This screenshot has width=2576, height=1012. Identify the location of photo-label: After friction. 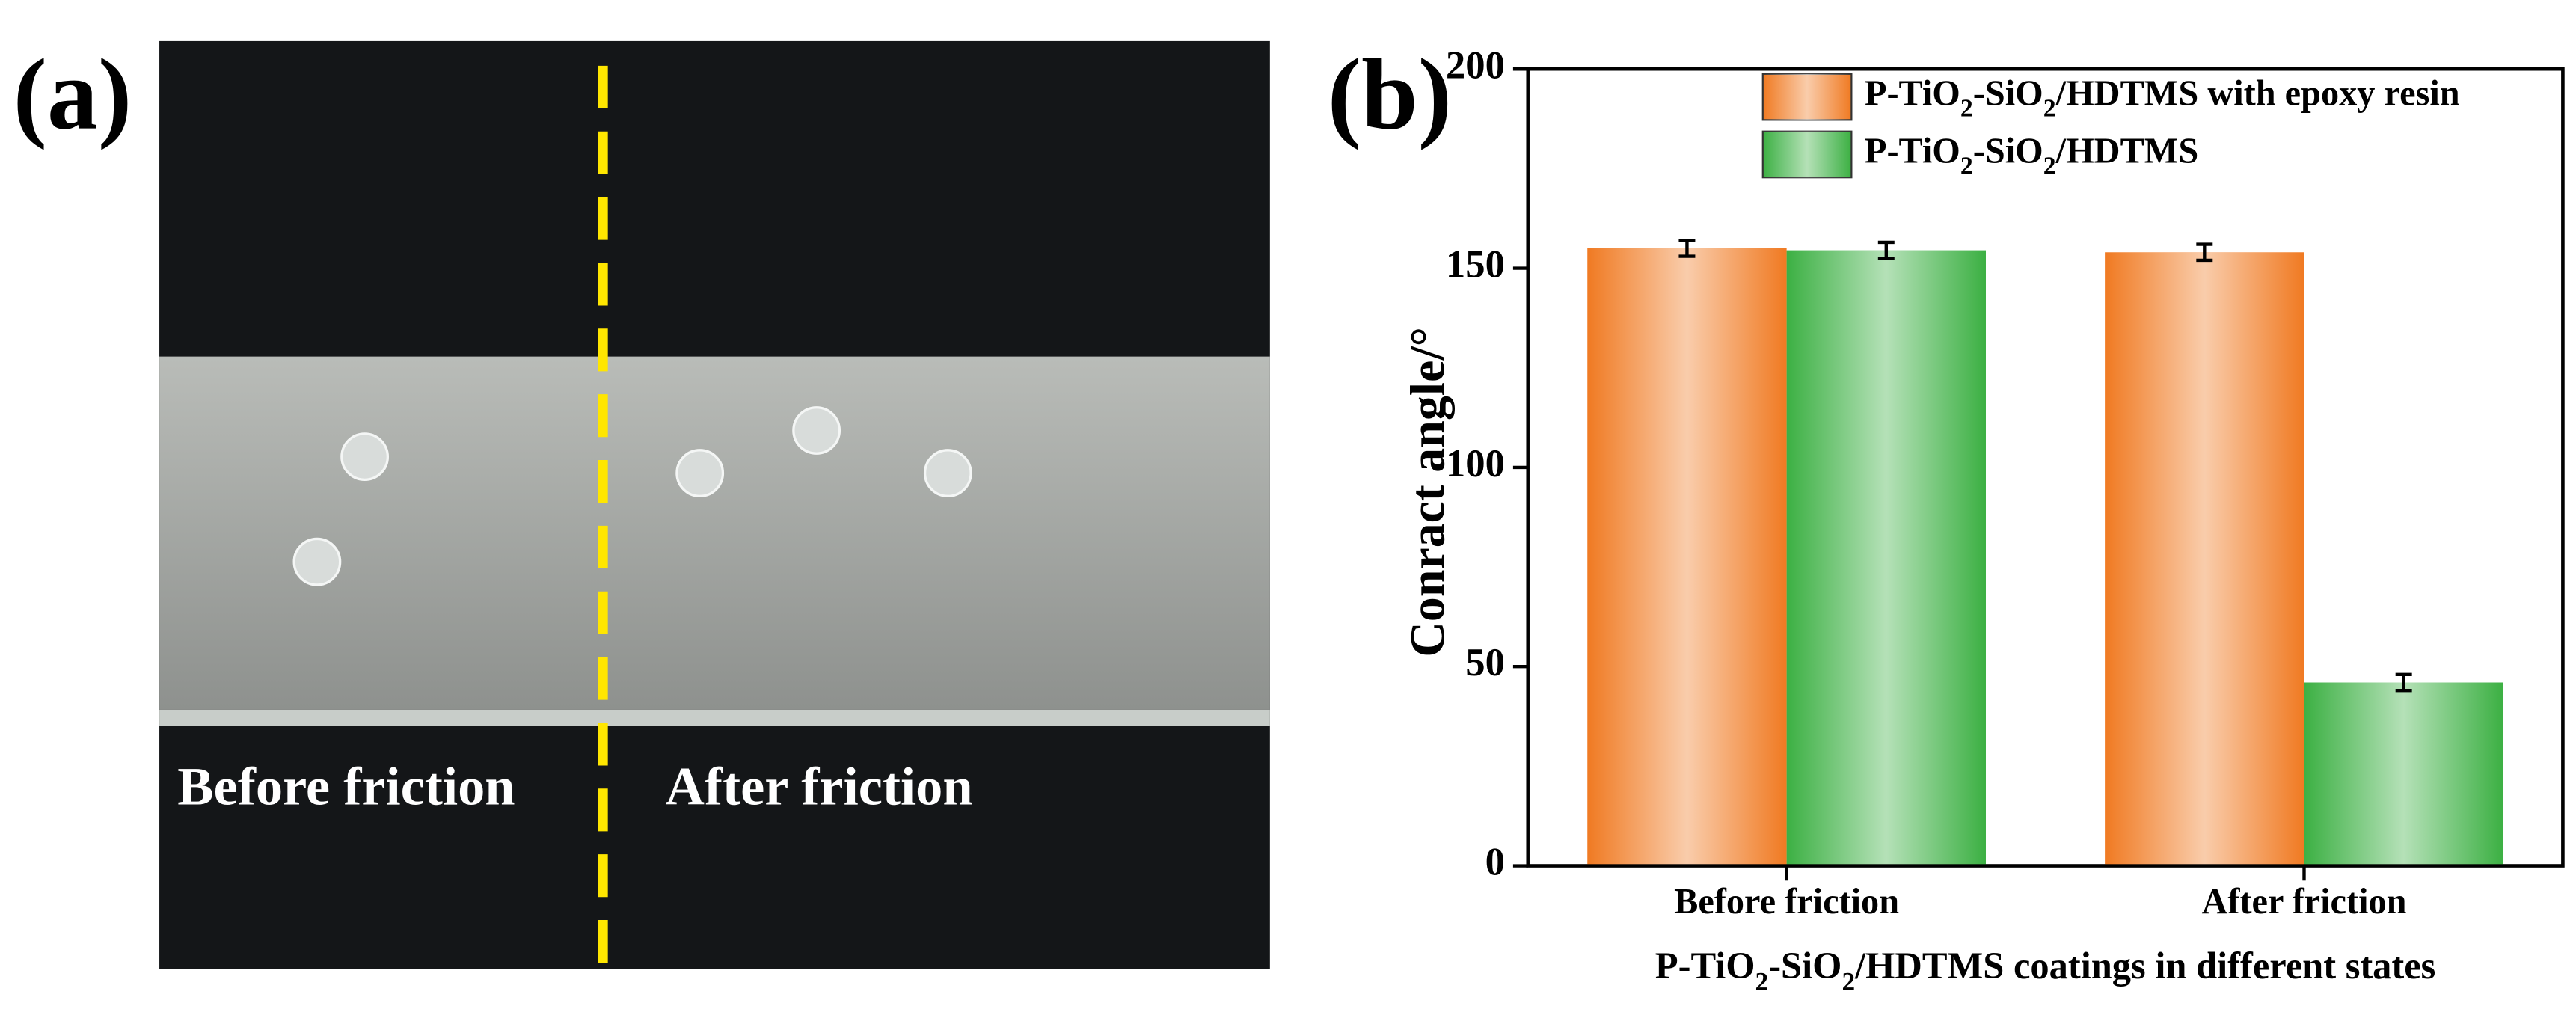
(819, 785).